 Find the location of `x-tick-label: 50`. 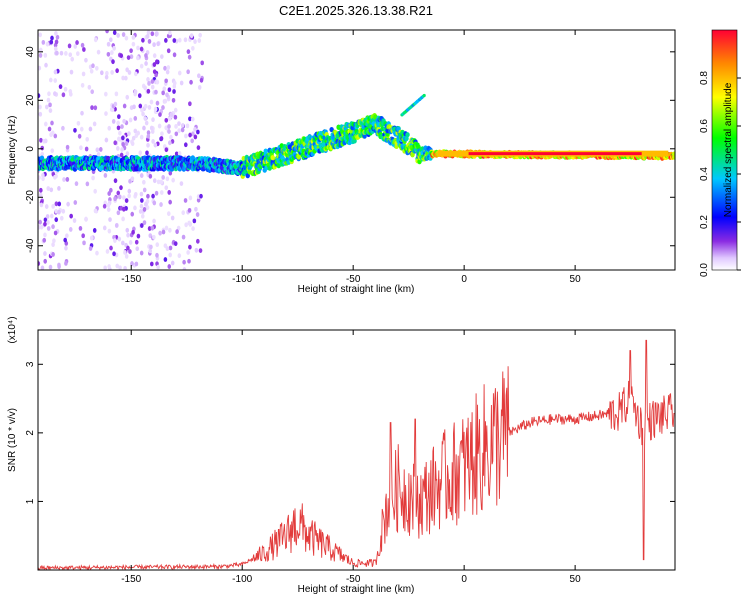

x-tick-label: 50 is located at coordinates (576, 279).